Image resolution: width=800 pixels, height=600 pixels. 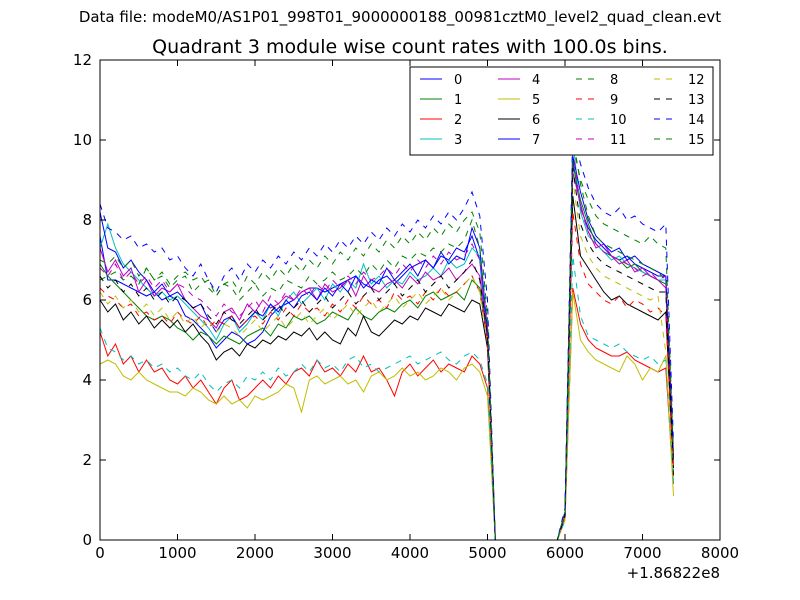 I want to click on legend-label-13: 13, so click(x=696, y=100).